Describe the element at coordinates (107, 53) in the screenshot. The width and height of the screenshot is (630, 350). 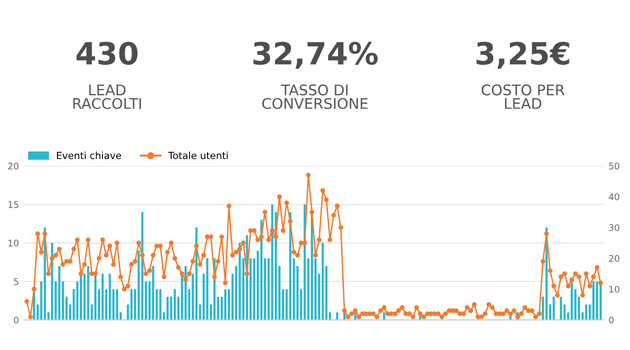
I see `text: 430` at that location.